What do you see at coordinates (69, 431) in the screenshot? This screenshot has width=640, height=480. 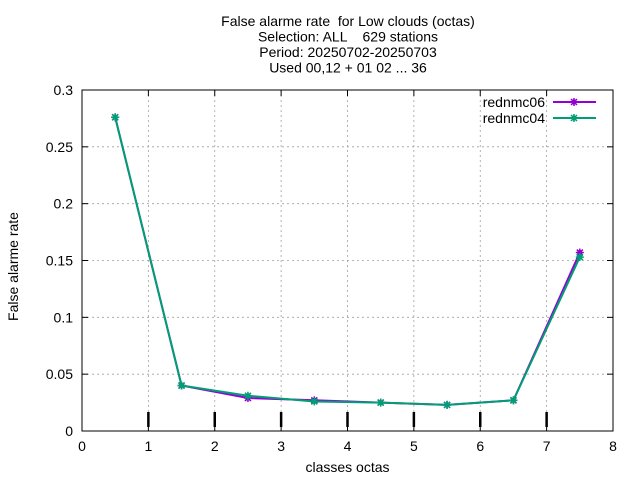 I see `y-tick-label: 0` at bounding box center [69, 431].